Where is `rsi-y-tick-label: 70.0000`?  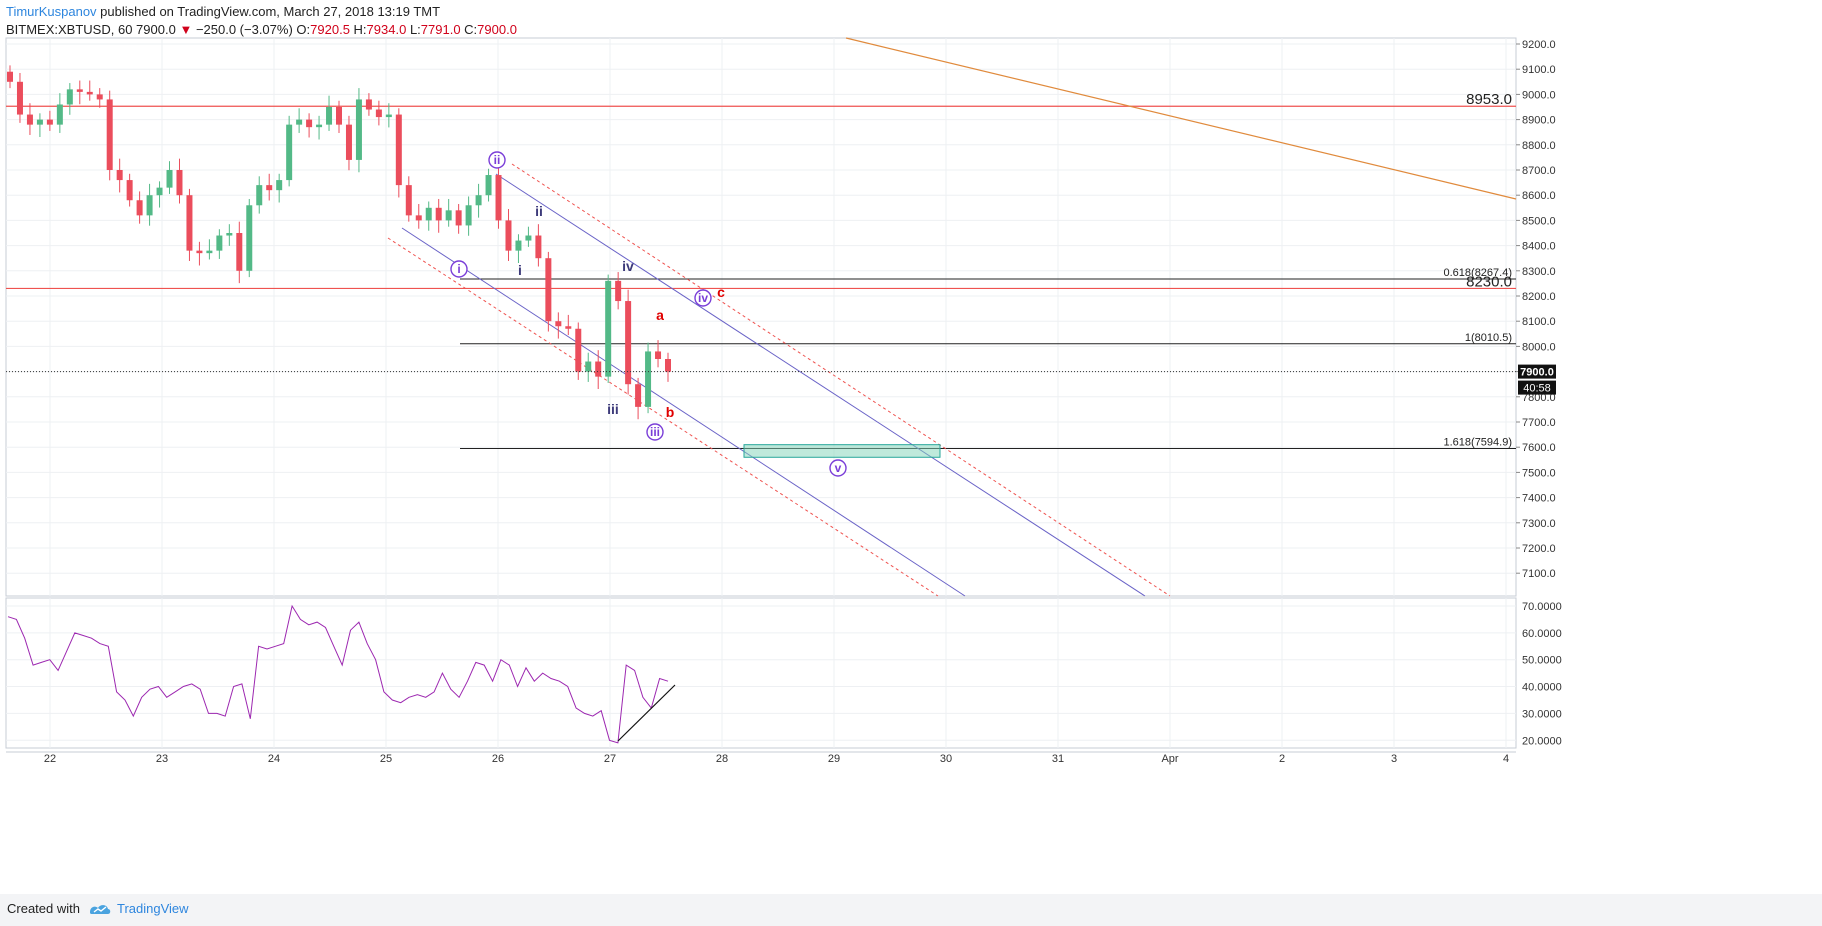 rsi-y-tick-label: 70.0000 is located at coordinates (1542, 607).